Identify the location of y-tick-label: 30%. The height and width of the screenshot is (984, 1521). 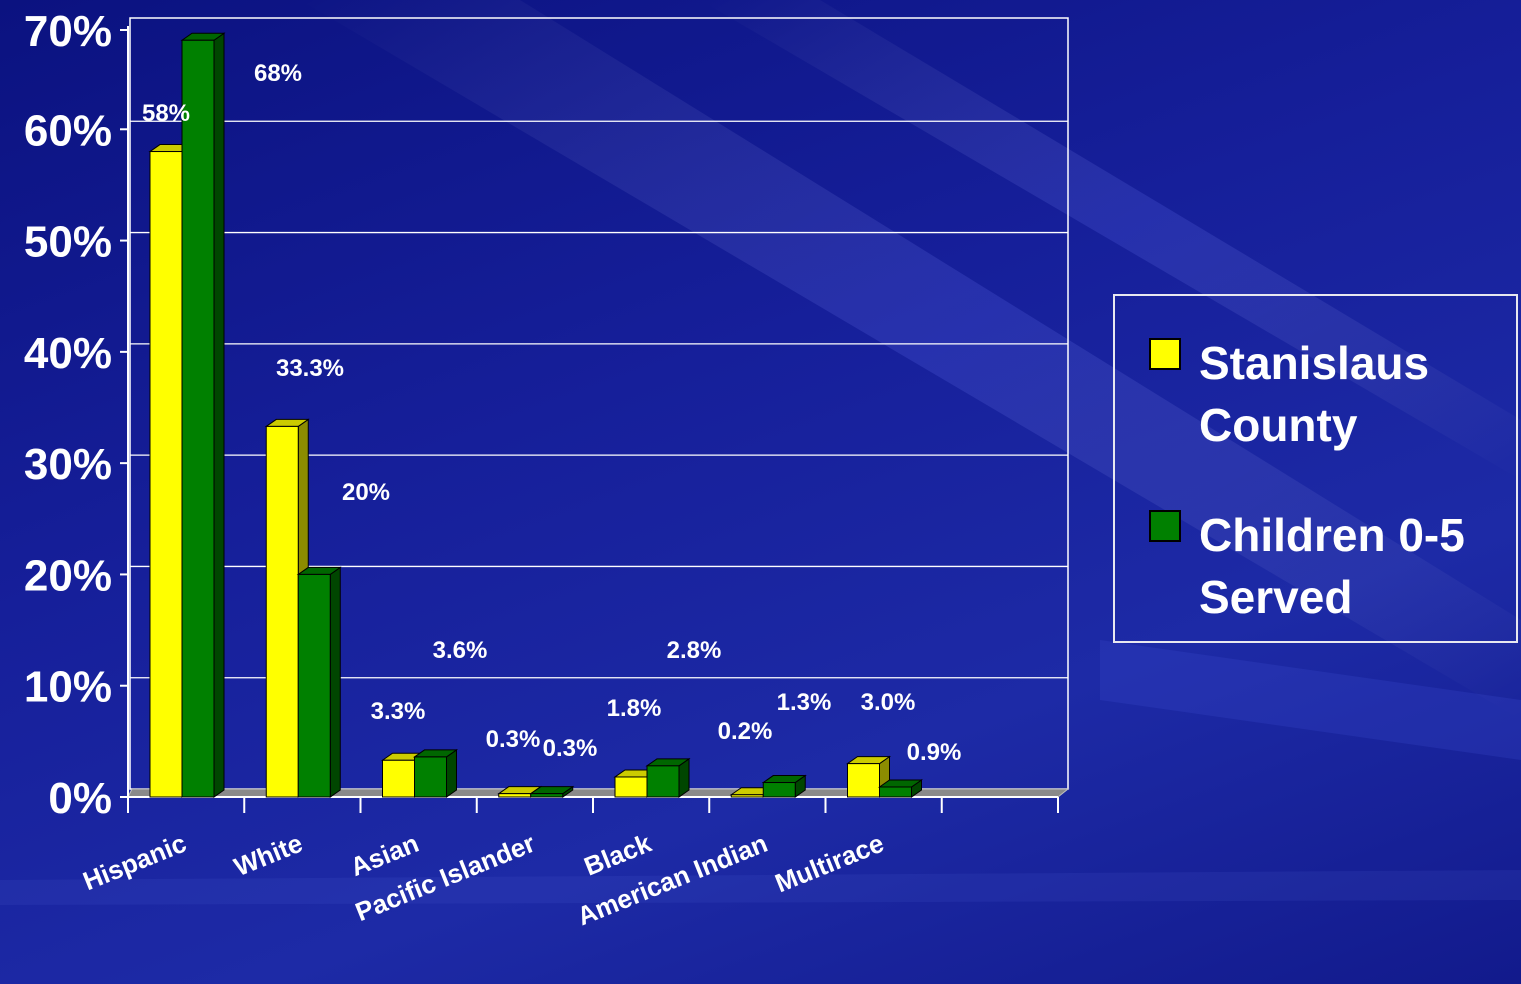
(68, 464).